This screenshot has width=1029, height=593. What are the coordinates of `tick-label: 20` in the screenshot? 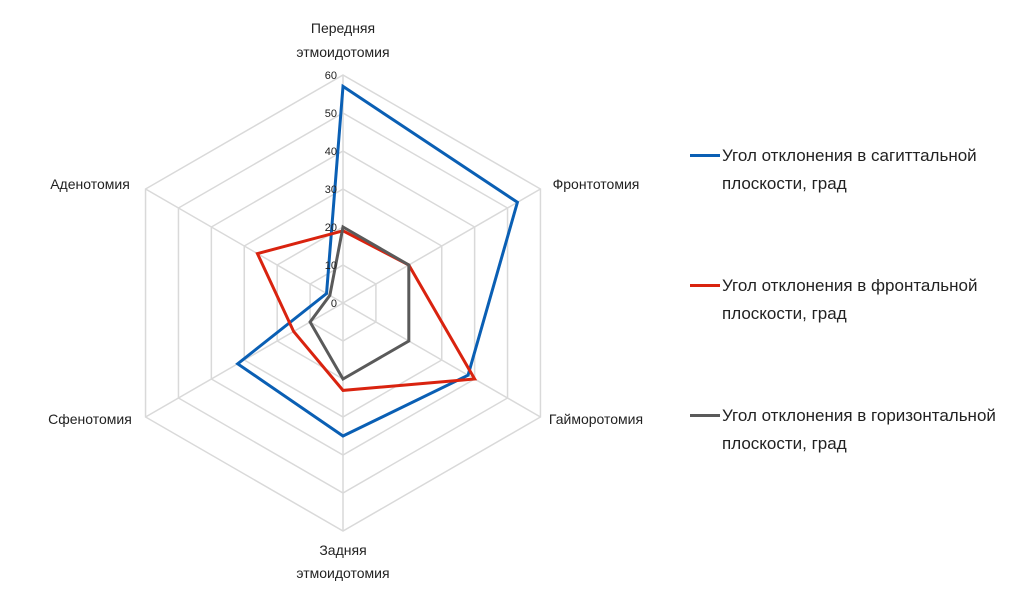 It's located at (331, 228).